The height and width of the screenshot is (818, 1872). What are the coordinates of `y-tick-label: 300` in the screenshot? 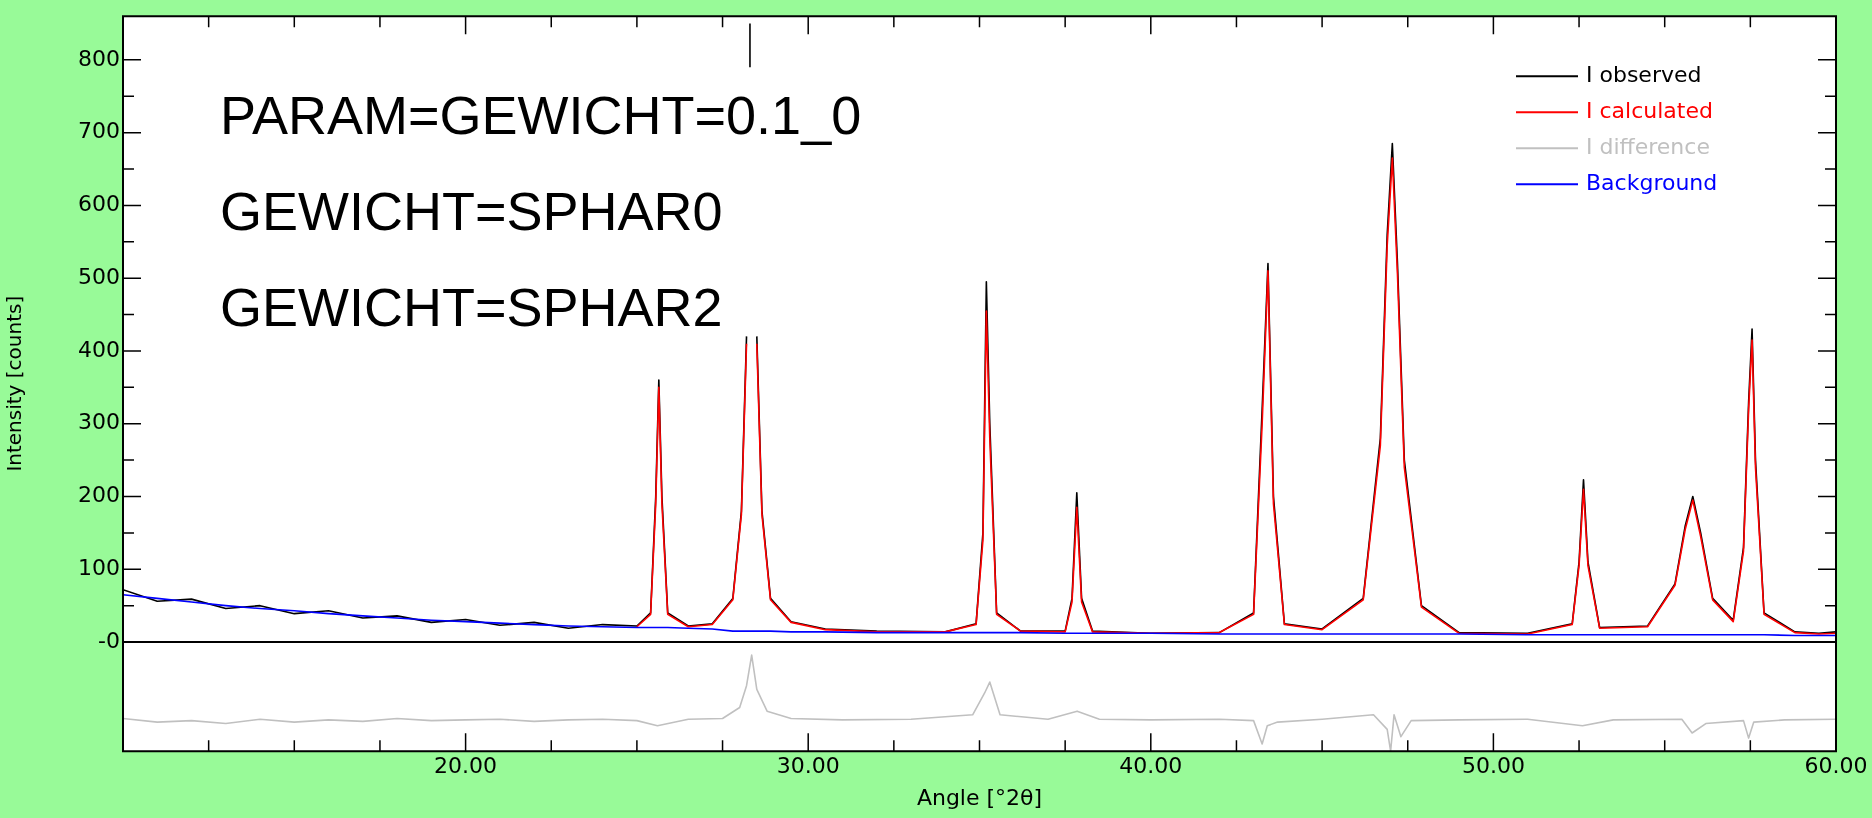 It's located at (99, 422).